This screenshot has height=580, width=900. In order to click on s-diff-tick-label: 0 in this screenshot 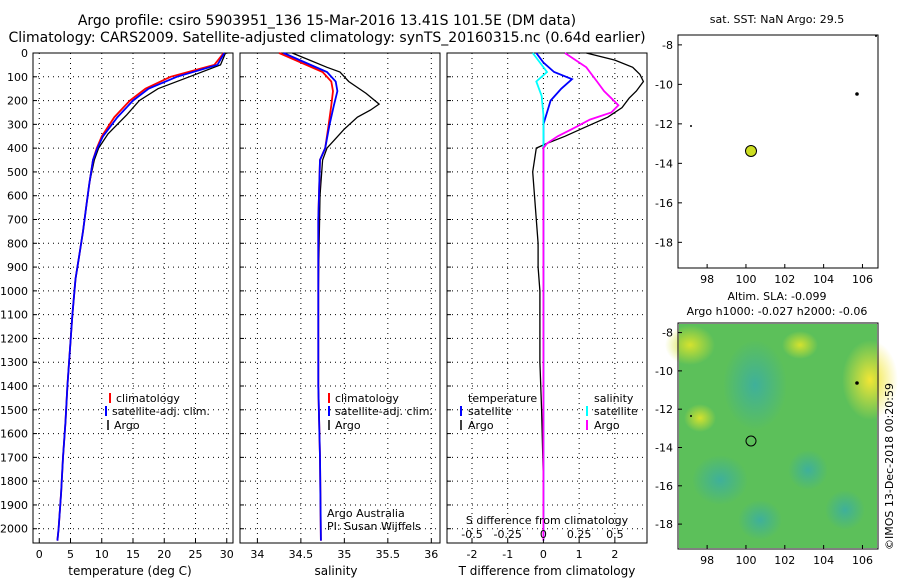, I will do `click(543, 534)`.